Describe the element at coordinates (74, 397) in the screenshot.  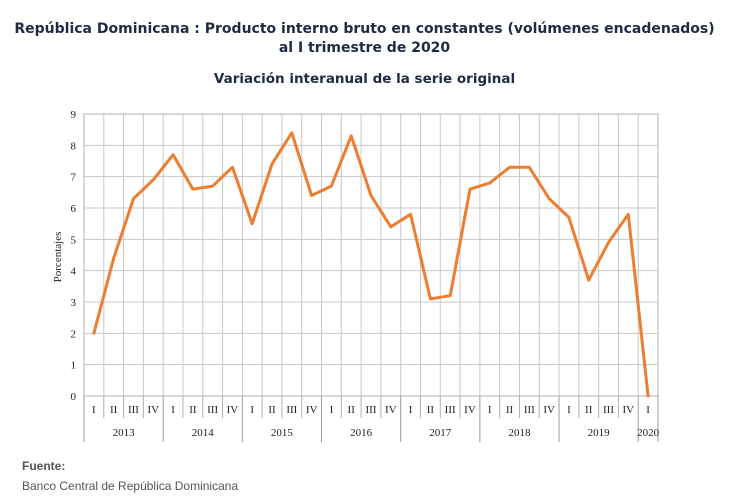
I see `y-tick-label: 0` at that location.